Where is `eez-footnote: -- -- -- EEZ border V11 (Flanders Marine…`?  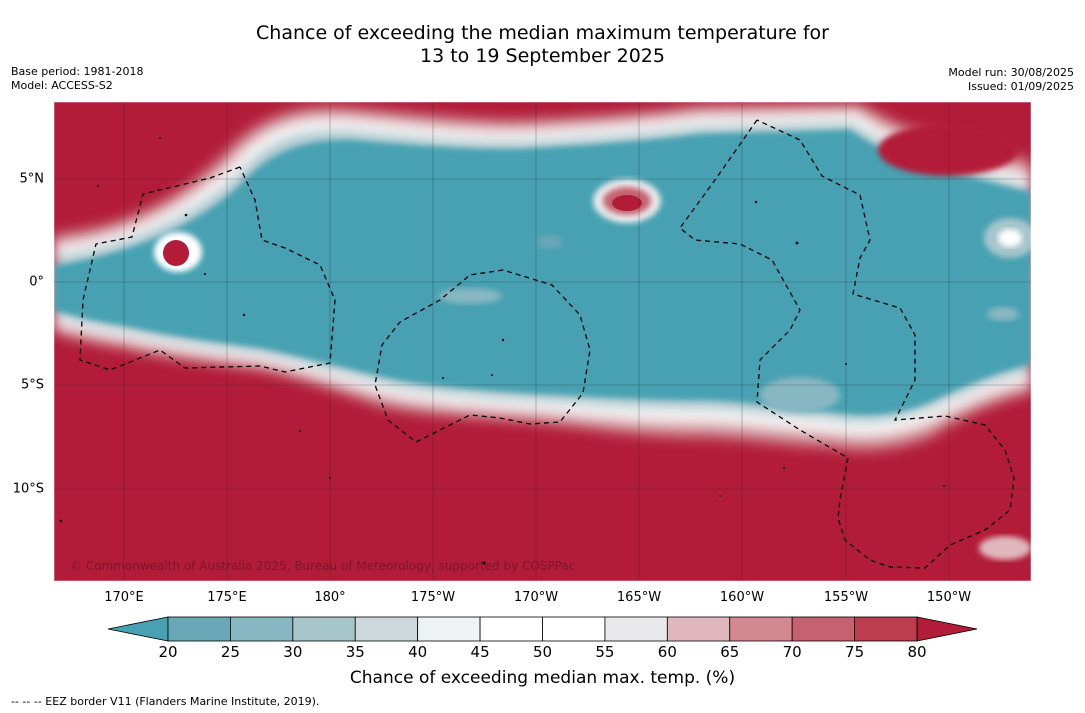 eez-footnote: -- -- -- EEZ border V11 (Flanders Marine… is located at coordinates (165, 701).